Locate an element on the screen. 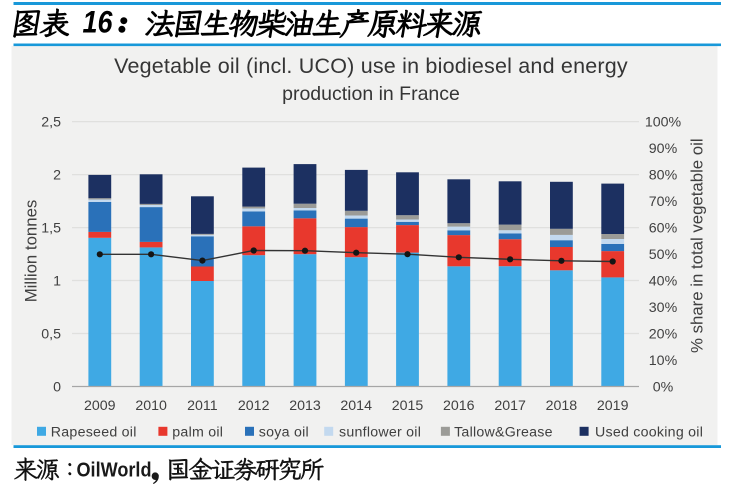  svg-text: 2019 is located at coordinates (613, 406).